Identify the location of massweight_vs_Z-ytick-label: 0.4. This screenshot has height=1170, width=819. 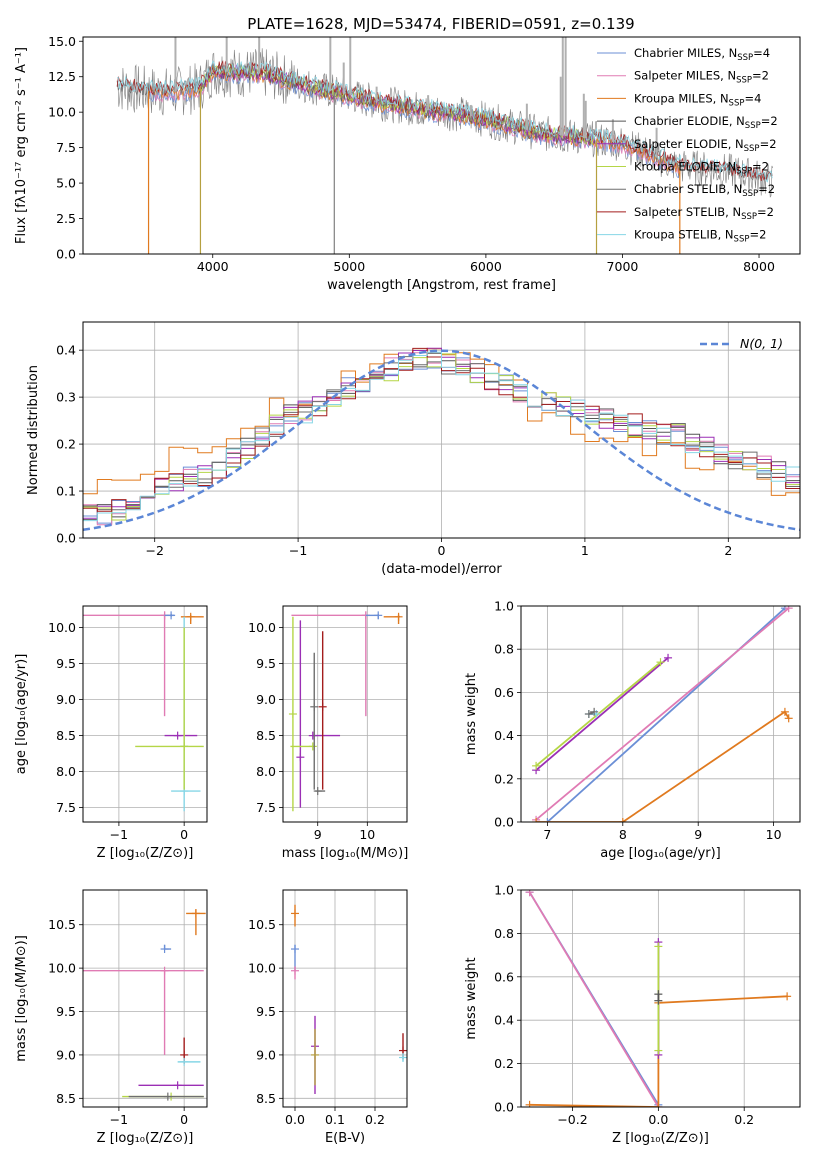
(504, 1020).